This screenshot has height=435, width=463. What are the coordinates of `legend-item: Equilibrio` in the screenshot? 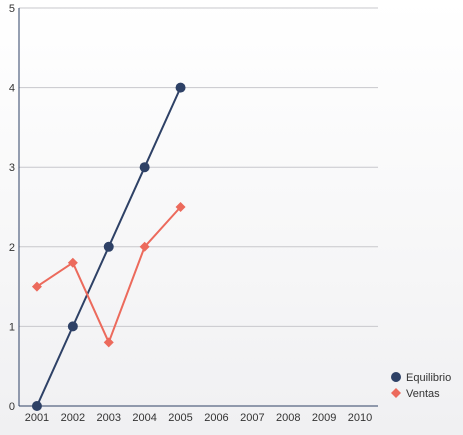 It's located at (421, 378).